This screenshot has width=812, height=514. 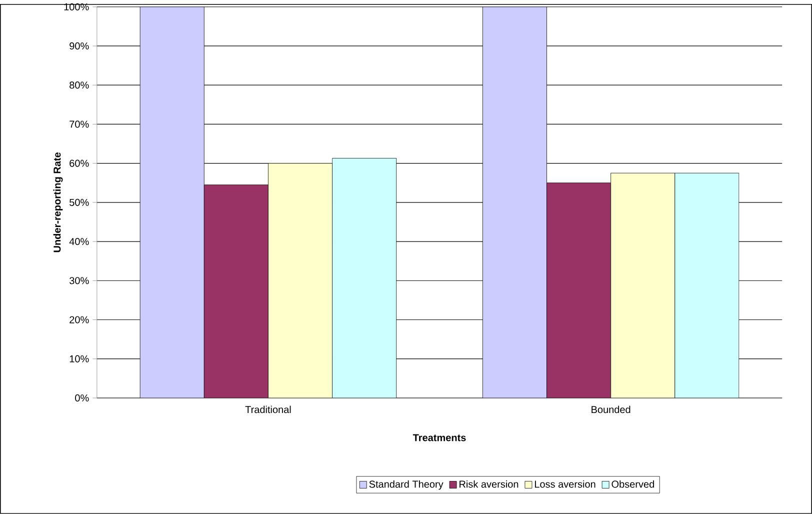 I want to click on x-axis-title: Treatments, so click(x=439, y=438).